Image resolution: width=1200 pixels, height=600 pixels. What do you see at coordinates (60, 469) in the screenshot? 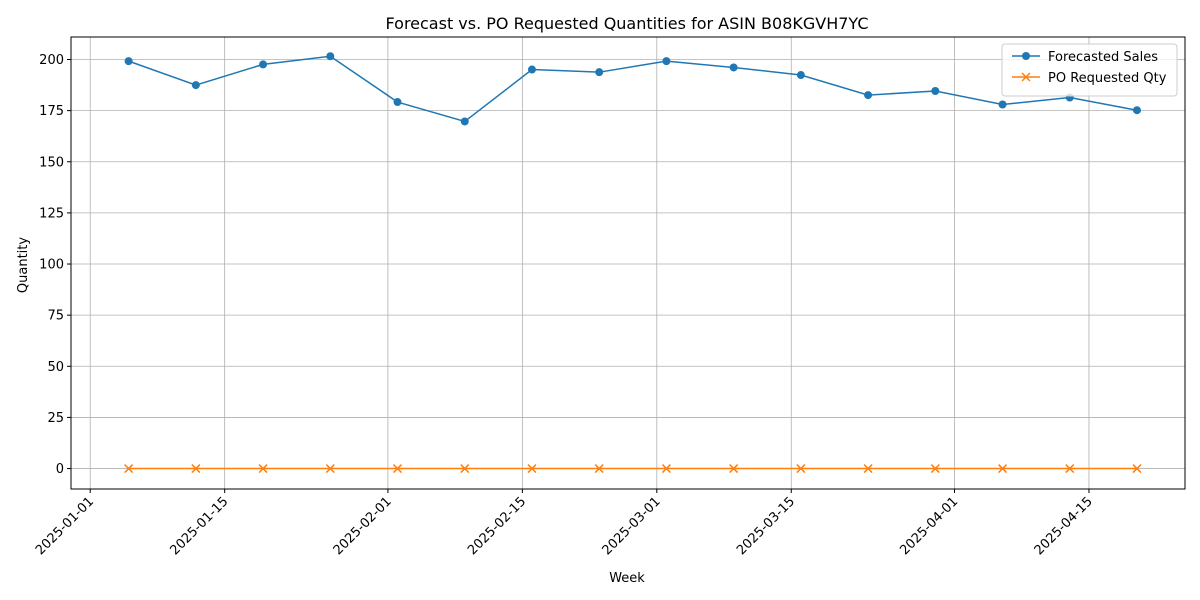
I see `y-tick-label: 0` at bounding box center [60, 469].